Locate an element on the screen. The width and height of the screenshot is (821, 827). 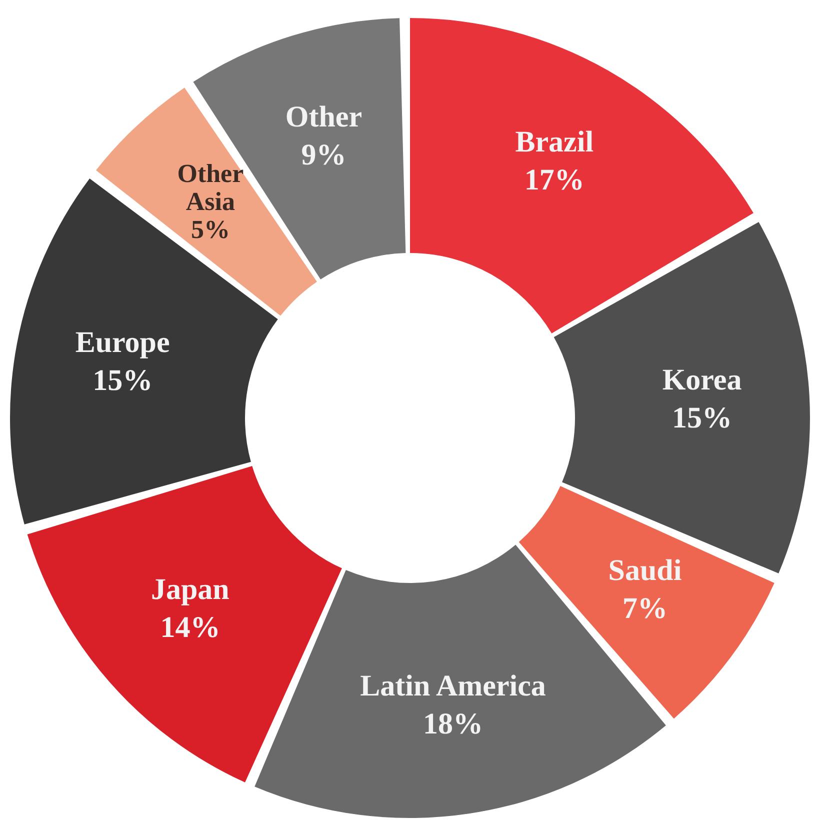
data-label: 9% is located at coordinates (323, 155).